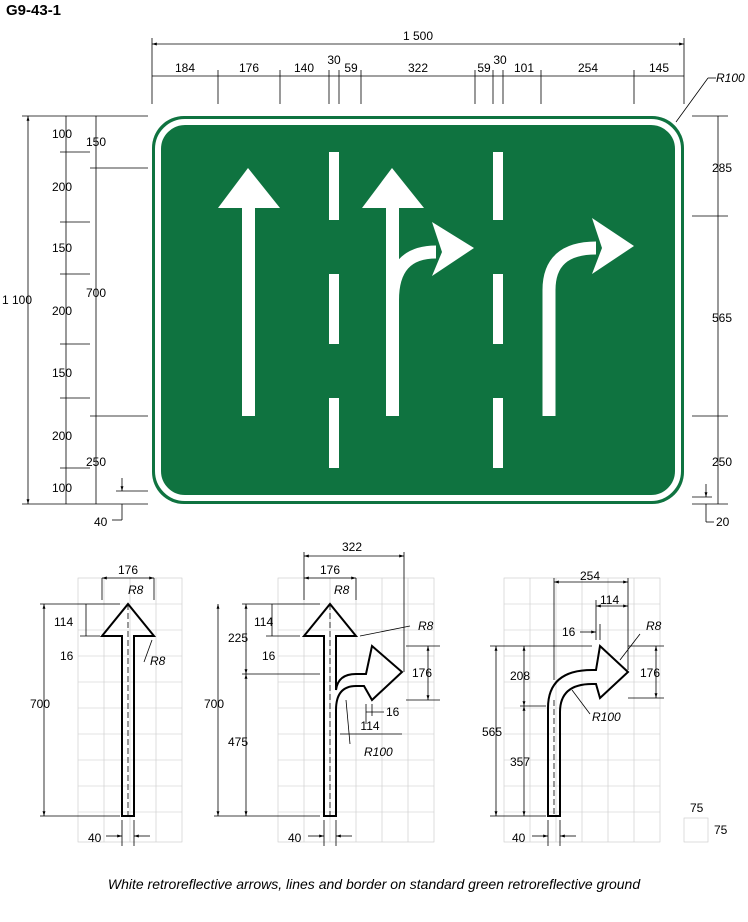 Image resolution: width=748 pixels, height=922 pixels. Describe the element at coordinates (418, 36) in the screenshot. I see `svg-text: 1 500` at that location.